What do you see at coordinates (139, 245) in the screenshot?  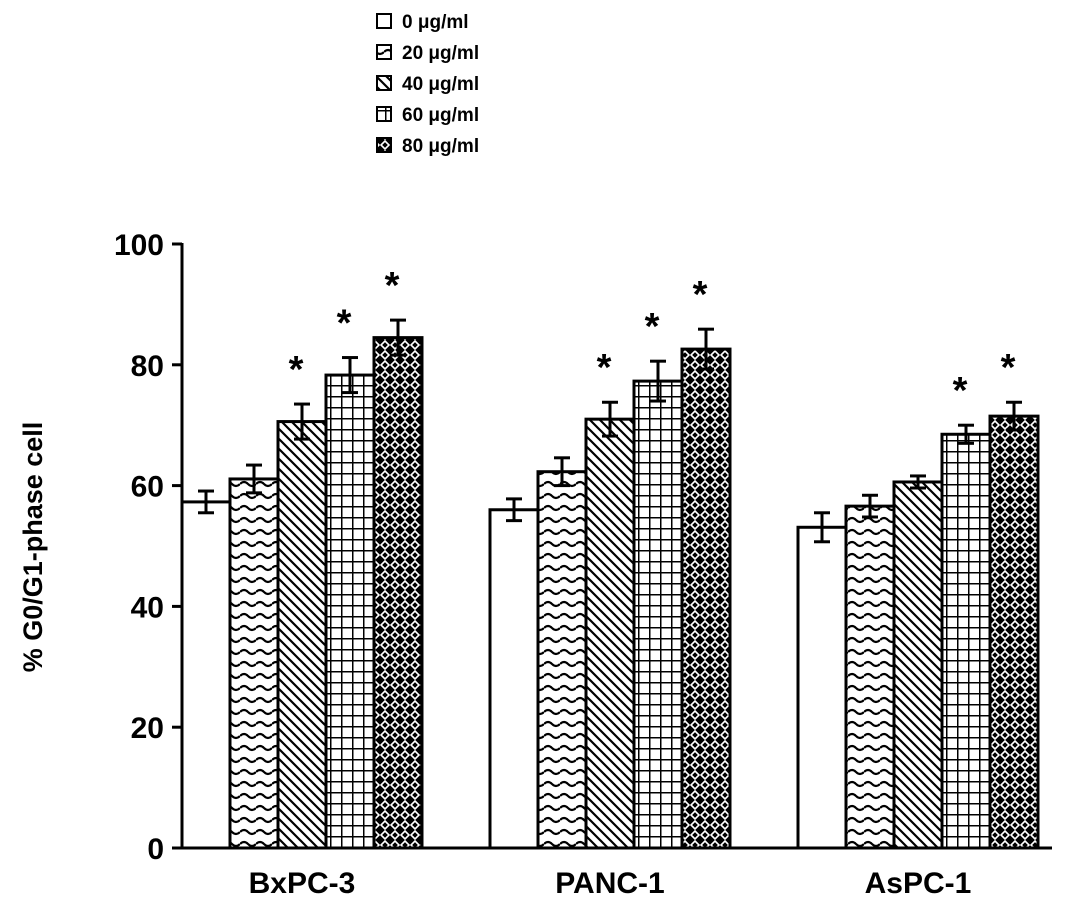 I see `y-tick-label: 100` at bounding box center [139, 245].